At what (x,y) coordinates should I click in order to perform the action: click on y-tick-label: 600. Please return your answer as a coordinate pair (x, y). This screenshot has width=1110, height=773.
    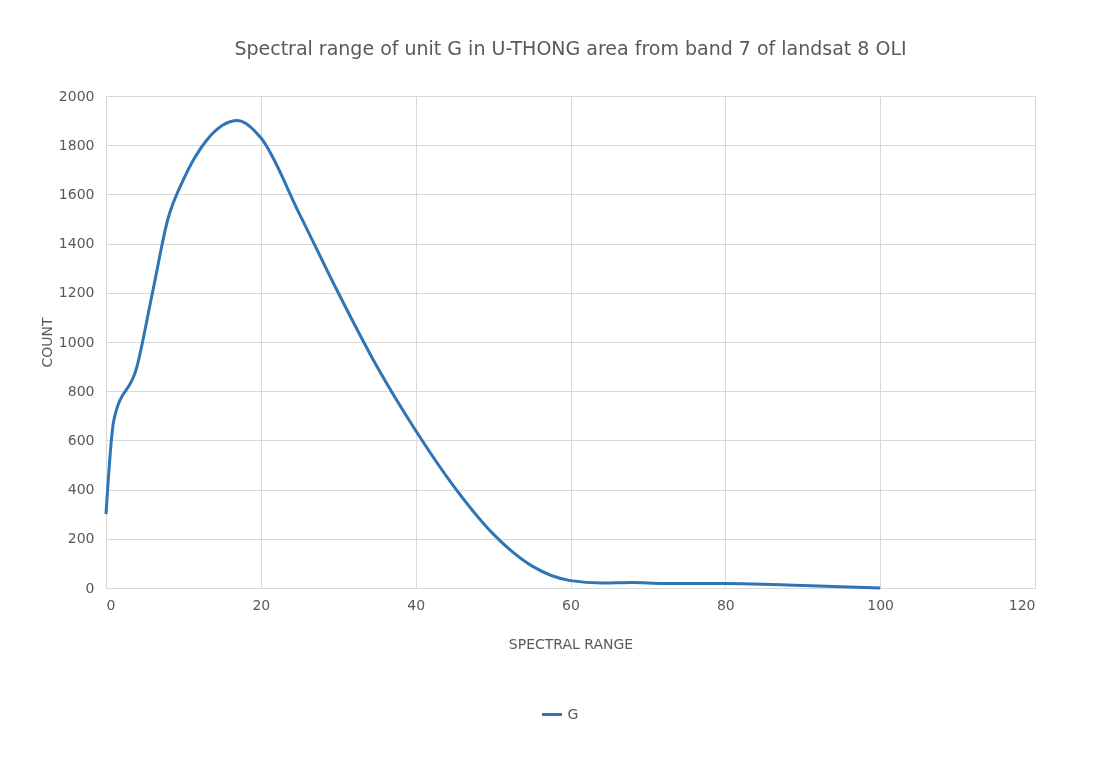
    Looking at the image, I should click on (81, 439).